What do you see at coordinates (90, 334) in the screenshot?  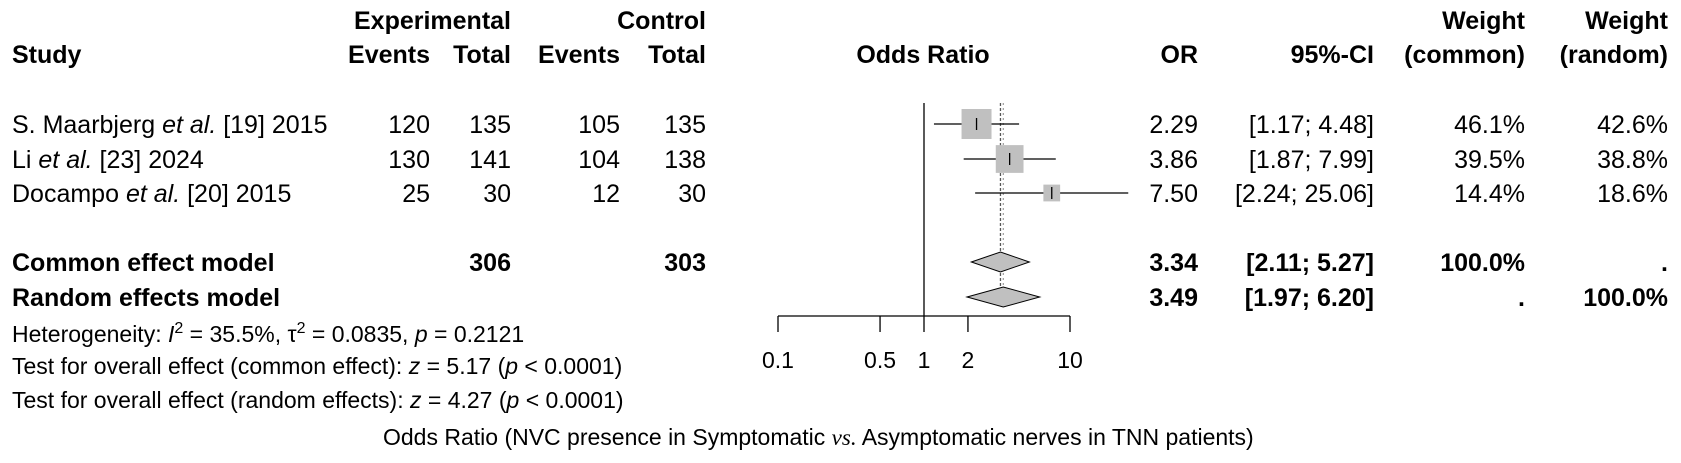 I see `heterogeneity-text-a: Heterogeneity:` at bounding box center [90, 334].